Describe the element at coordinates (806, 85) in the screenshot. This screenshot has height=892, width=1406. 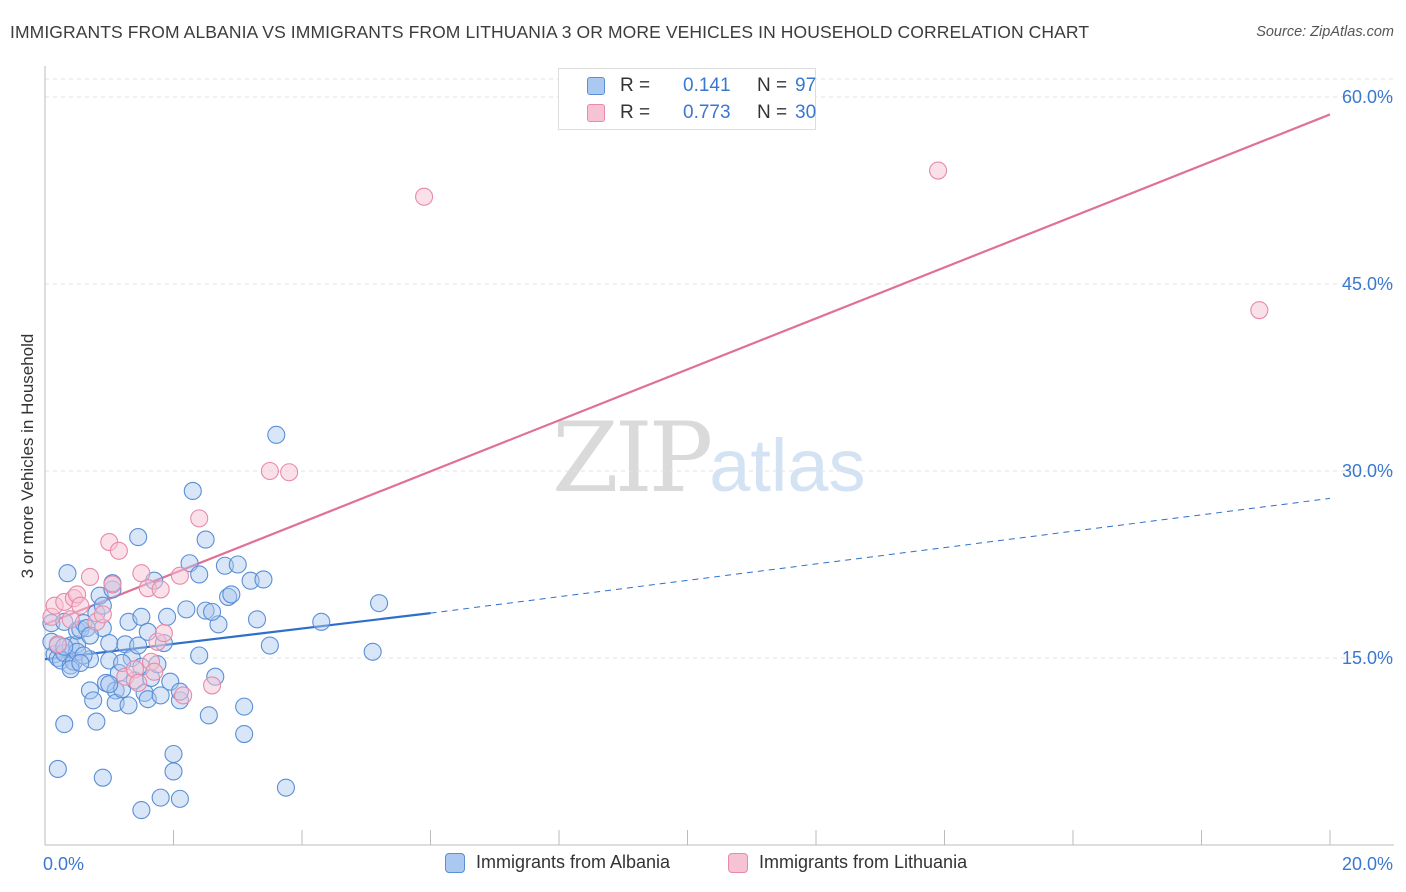
I see `legend-n-value-albania: 97` at that location.